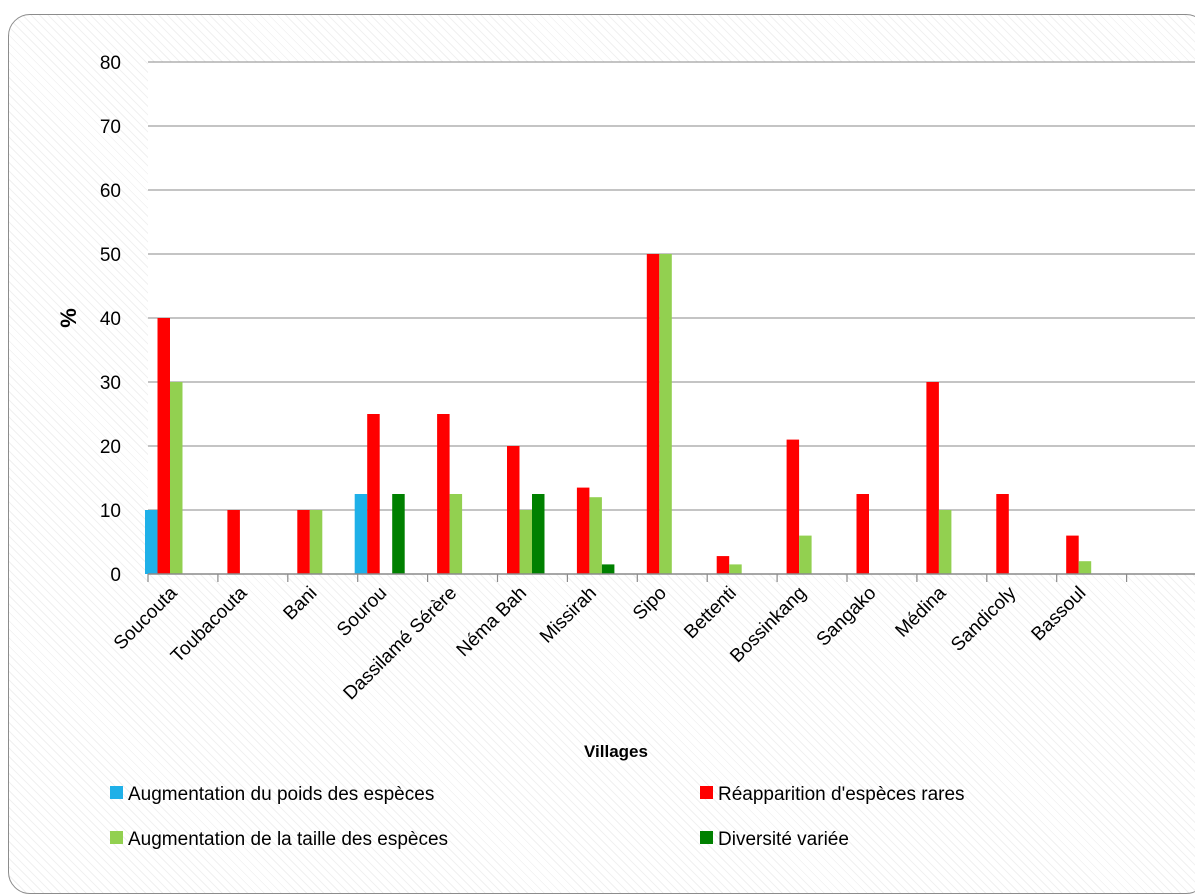 This screenshot has width=1195, height=894. What do you see at coordinates (841, 794) in the screenshot?
I see `legend-label: Réapparition d'espèces rares` at bounding box center [841, 794].